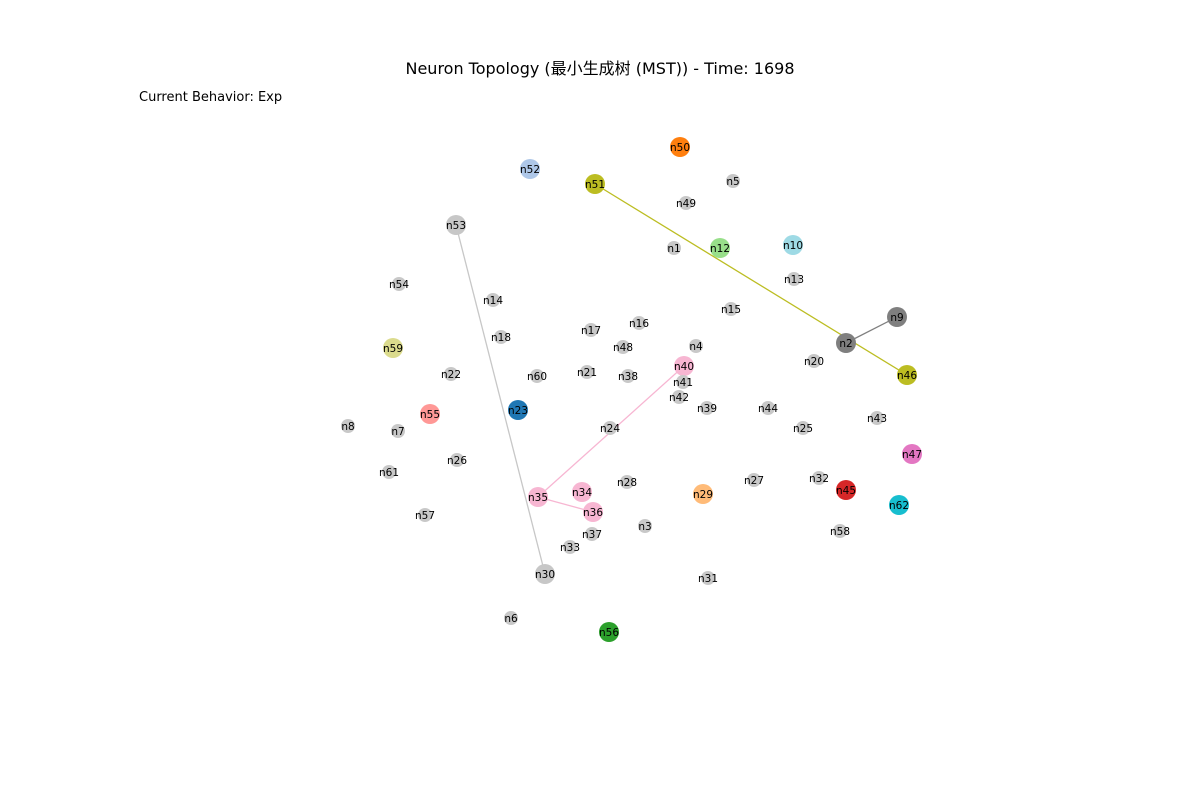  What do you see at coordinates (456, 225) in the screenshot?
I see `node-n53: n53` at bounding box center [456, 225].